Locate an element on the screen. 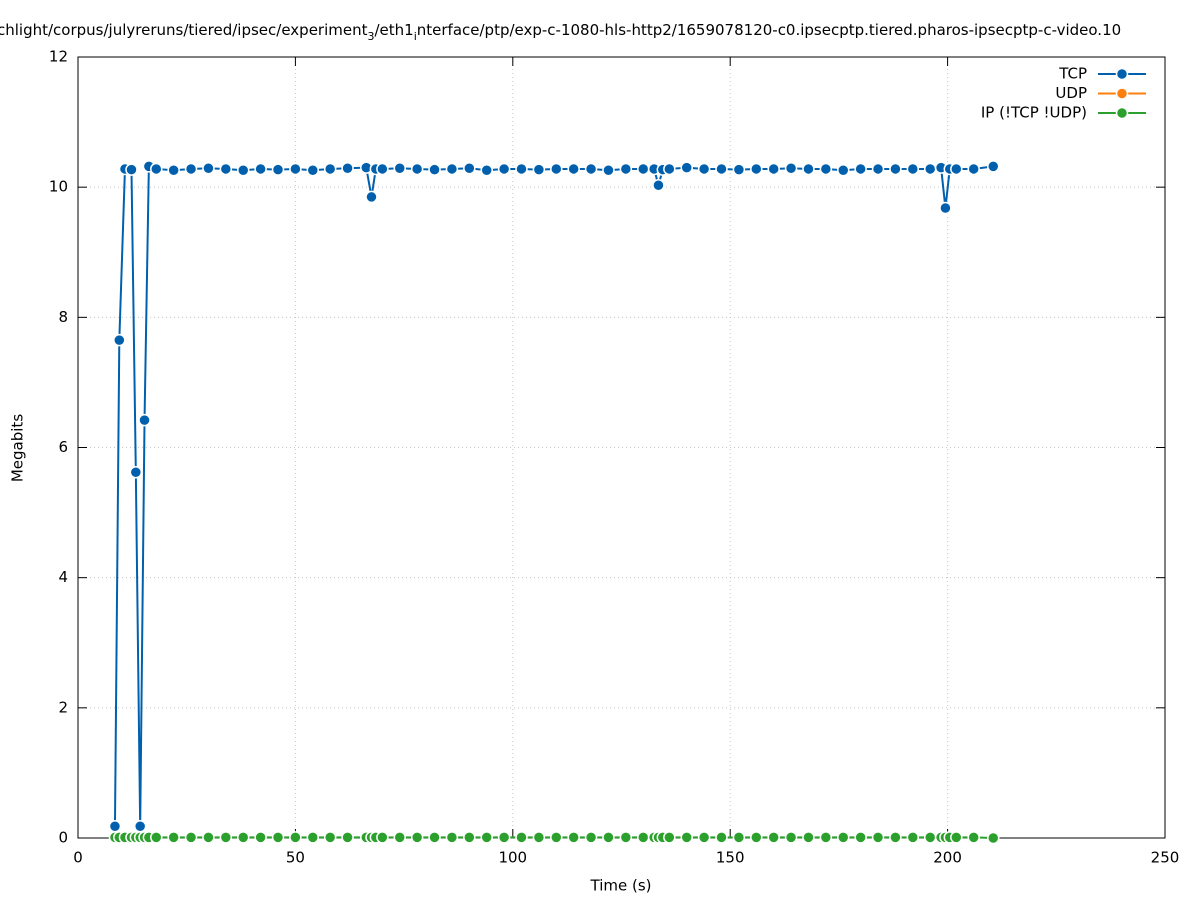 This screenshot has height=900, width=1197. legend-label: UDP is located at coordinates (1071, 93).